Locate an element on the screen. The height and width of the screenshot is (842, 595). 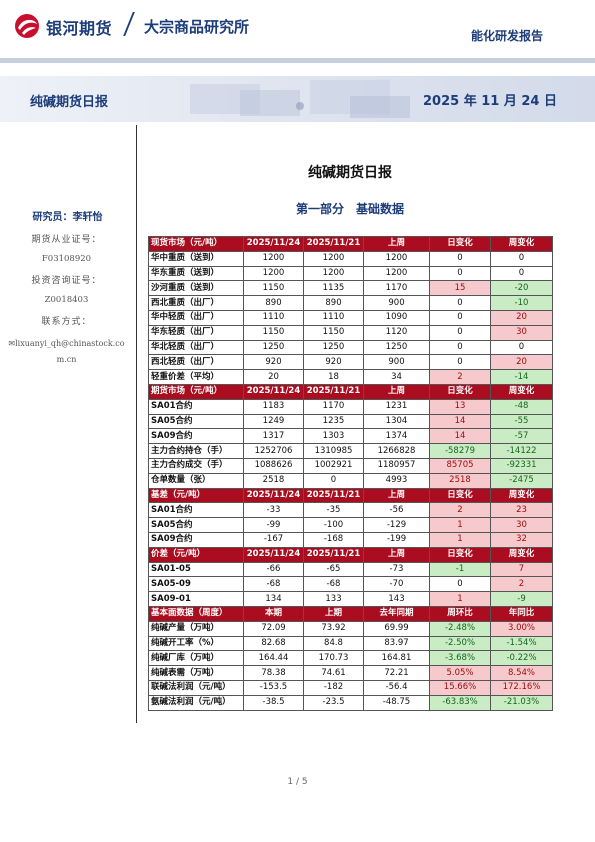
table-cell: 74.61 is located at coordinates (333, 673).